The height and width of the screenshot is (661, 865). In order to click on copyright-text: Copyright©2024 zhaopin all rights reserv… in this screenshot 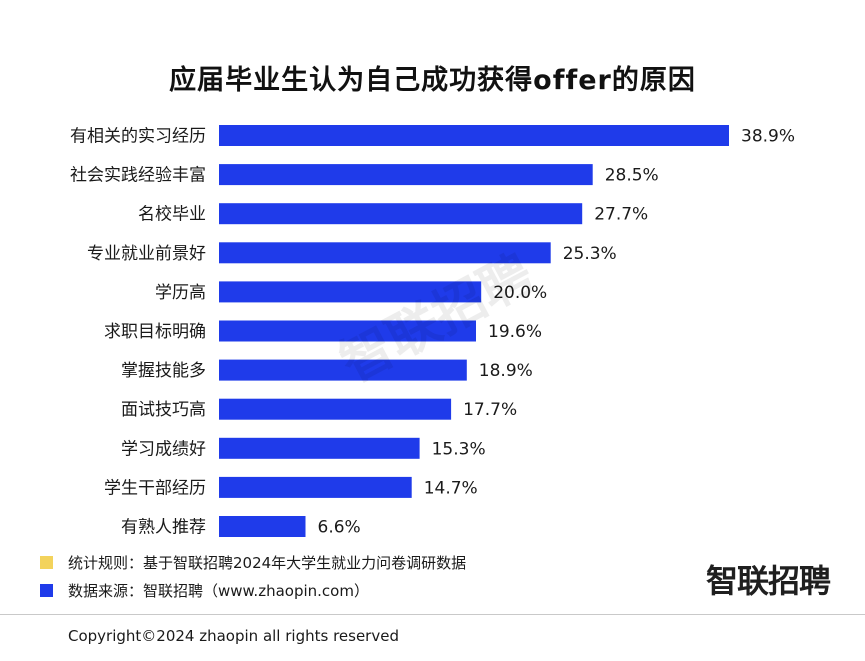, I will do `click(233, 636)`.